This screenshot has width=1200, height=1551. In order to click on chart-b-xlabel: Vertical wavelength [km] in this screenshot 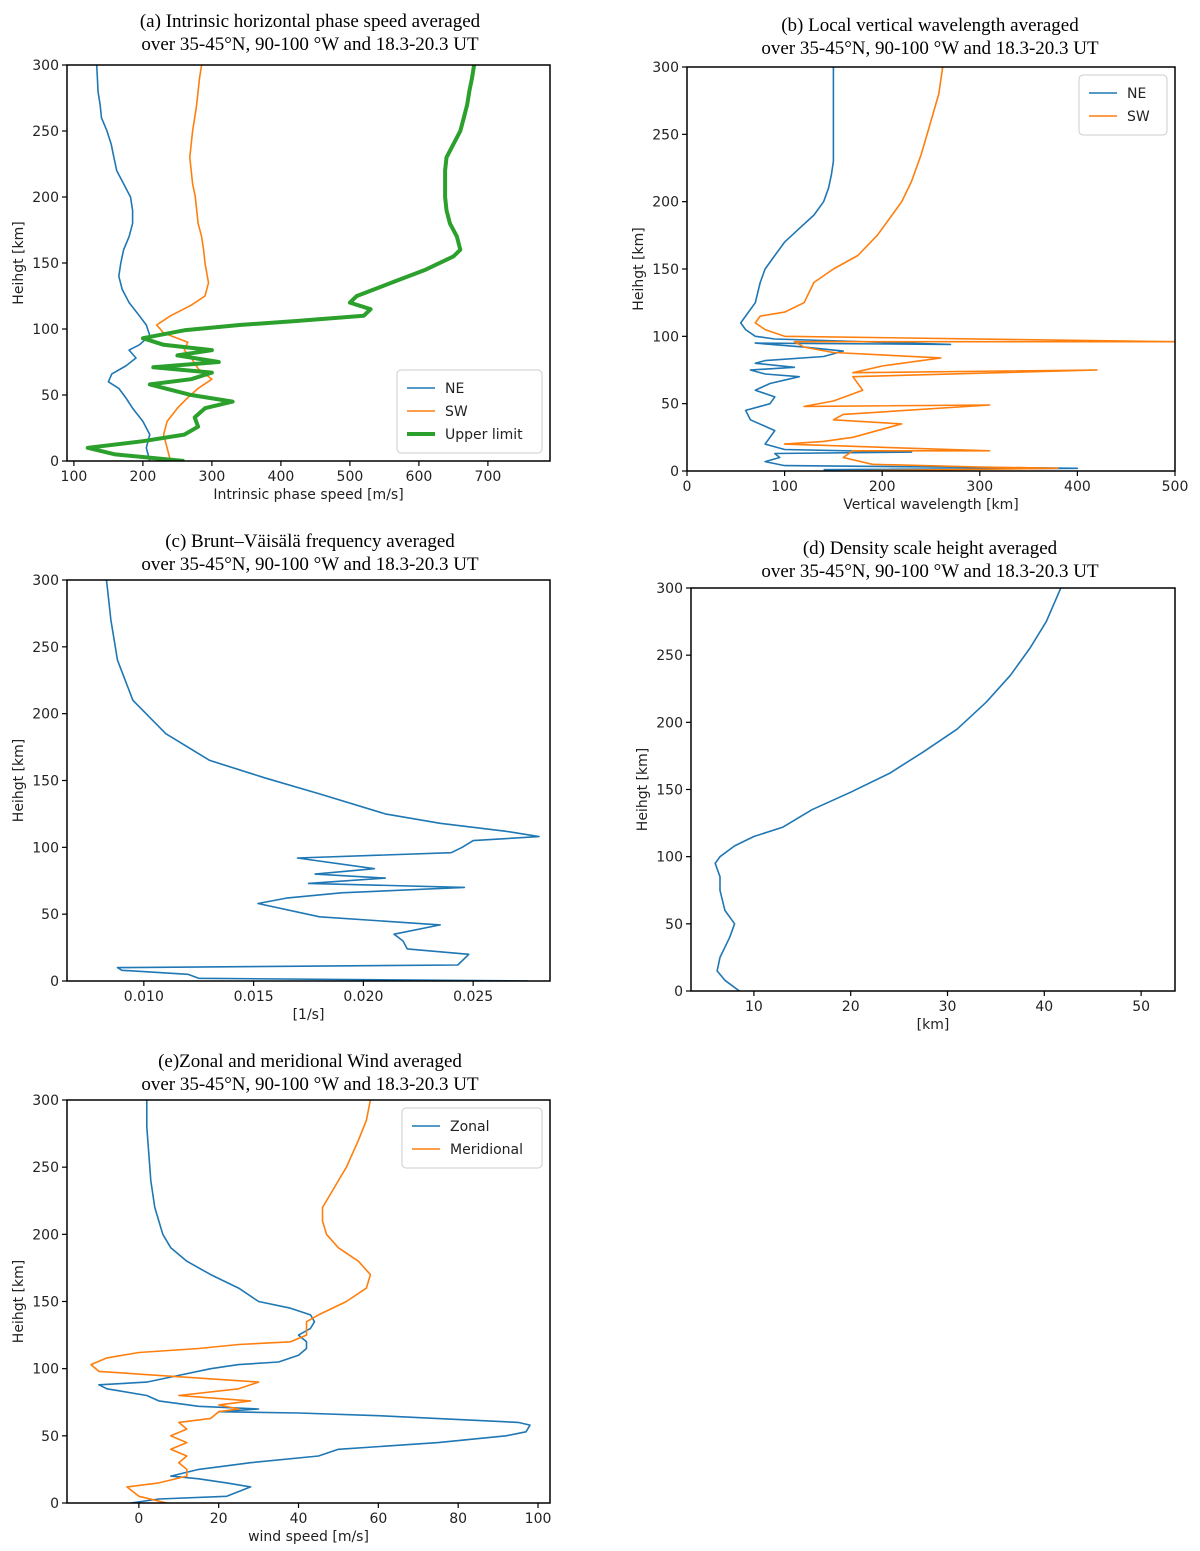, I will do `click(931, 505)`.